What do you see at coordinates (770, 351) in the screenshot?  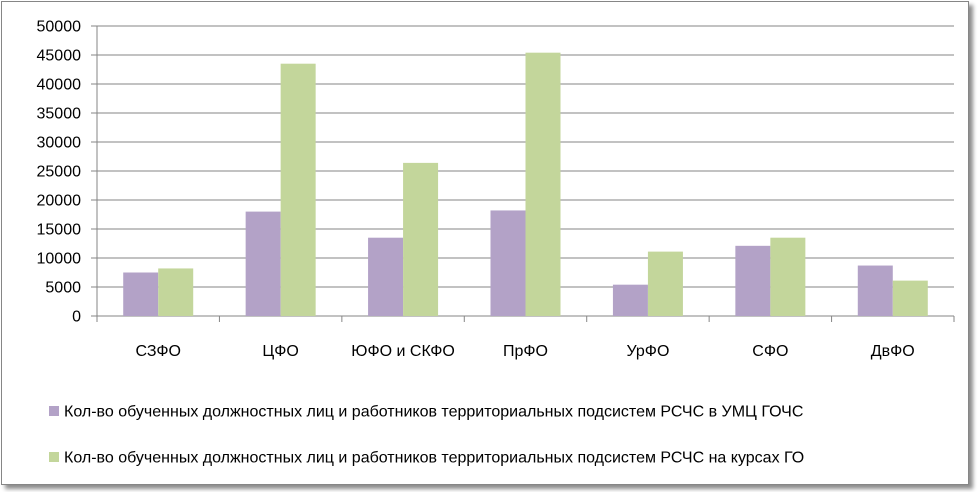 I see `x-category-label: СФО` at bounding box center [770, 351].